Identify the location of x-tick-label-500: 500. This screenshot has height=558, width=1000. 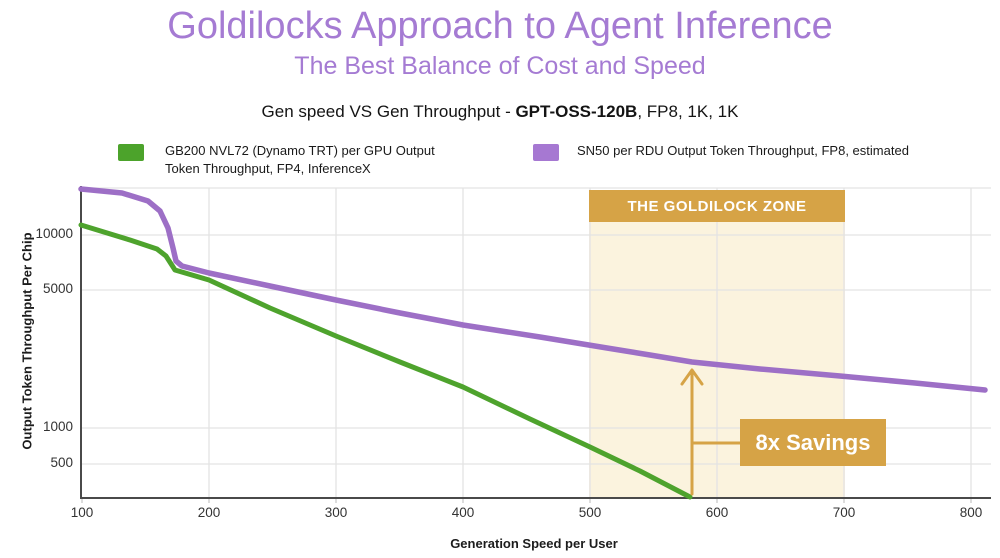
(590, 512).